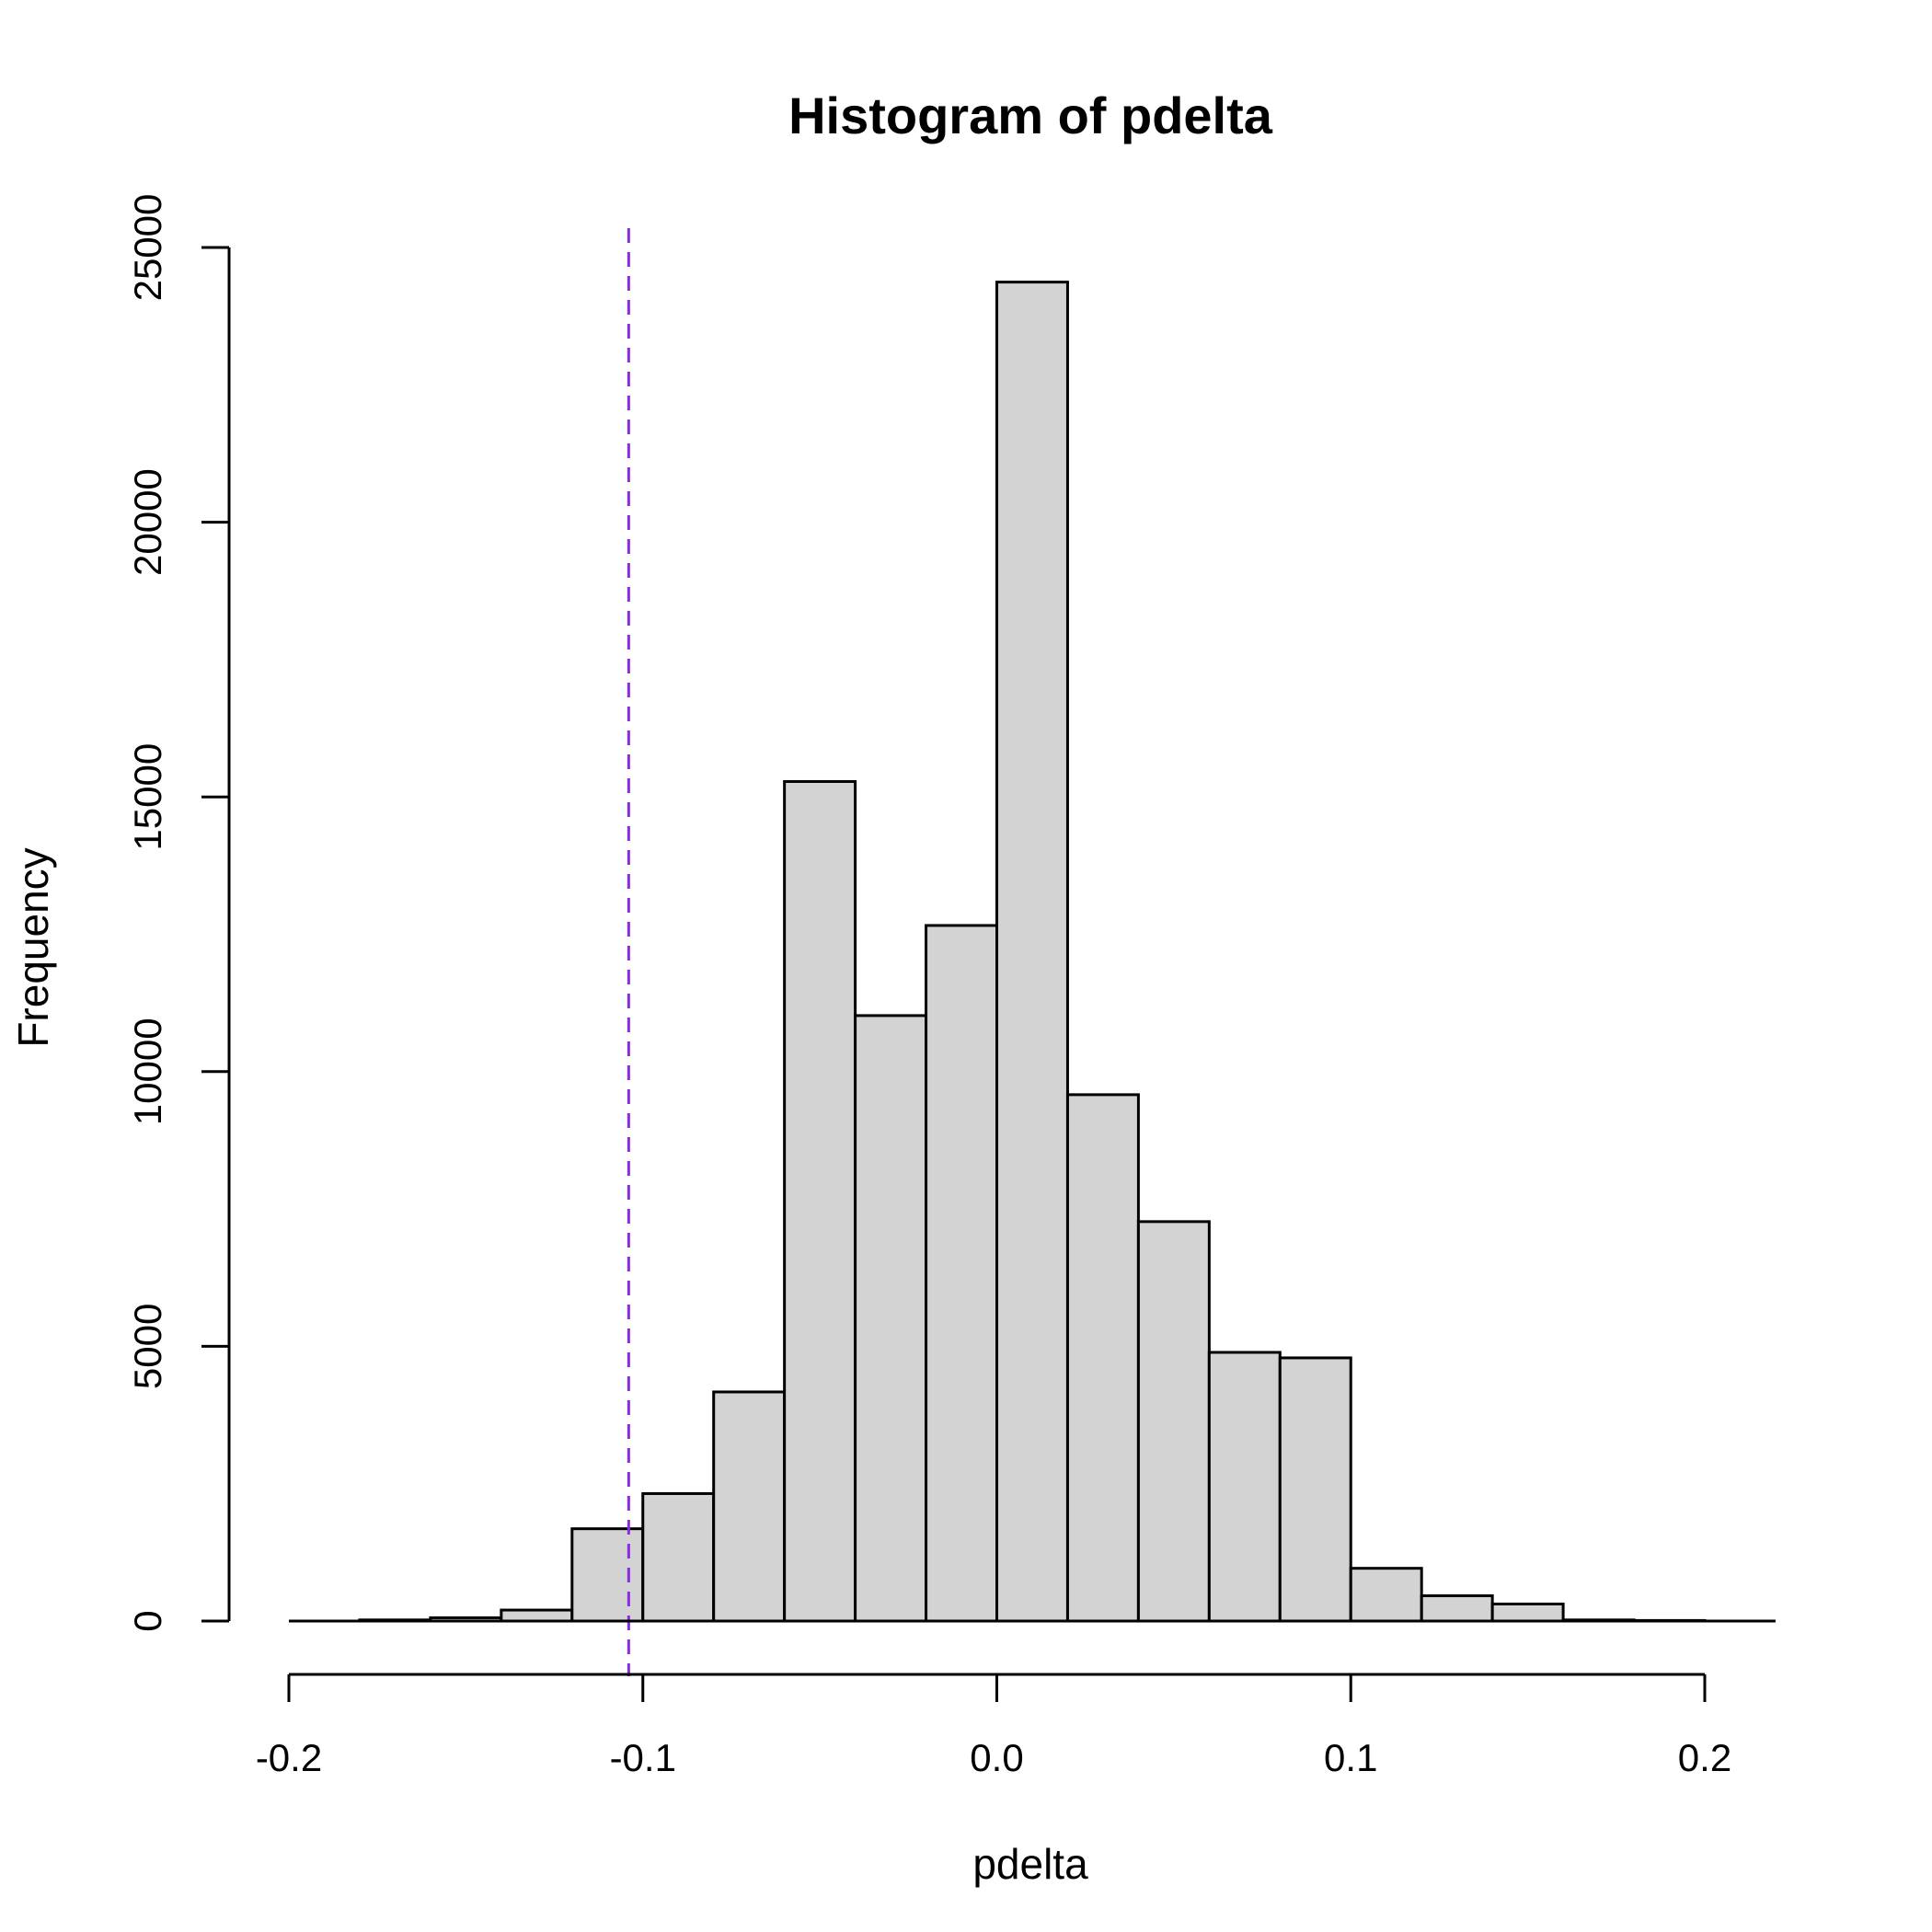 This screenshot has width=1932, height=1932. Describe the element at coordinates (1030, 1864) in the screenshot. I see `x-axis-label: pdelta` at that location.